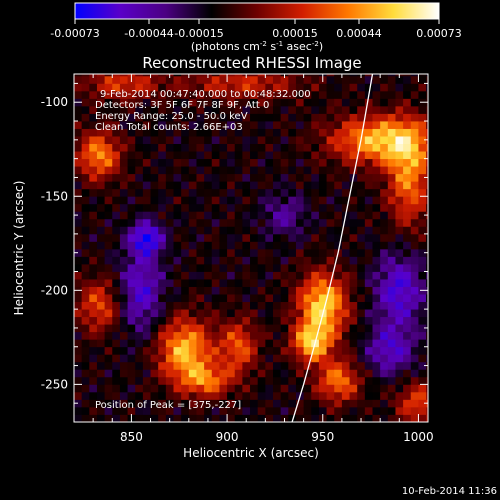 The height and width of the screenshot is (500, 500). What do you see at coordinates (19, 248) in the screenshot?
I see `y-axis-label: Heliocentric Y (arcsec)` at bounding box center [19, 248].